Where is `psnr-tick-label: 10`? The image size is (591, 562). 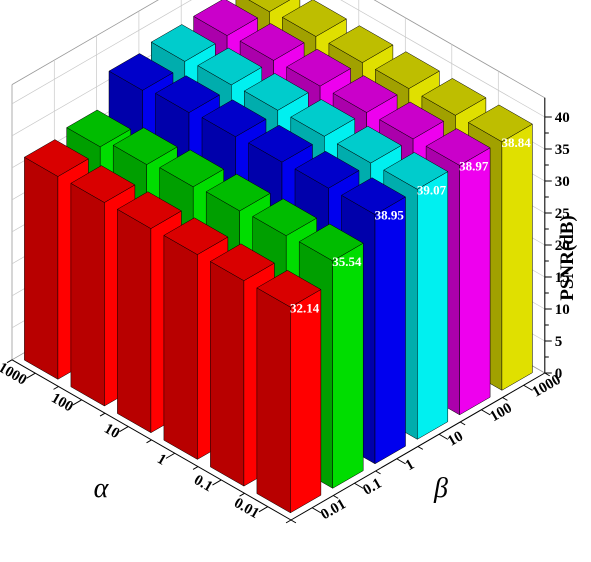 psnr-tick-label: 10 is located at coordinates (562, 310).